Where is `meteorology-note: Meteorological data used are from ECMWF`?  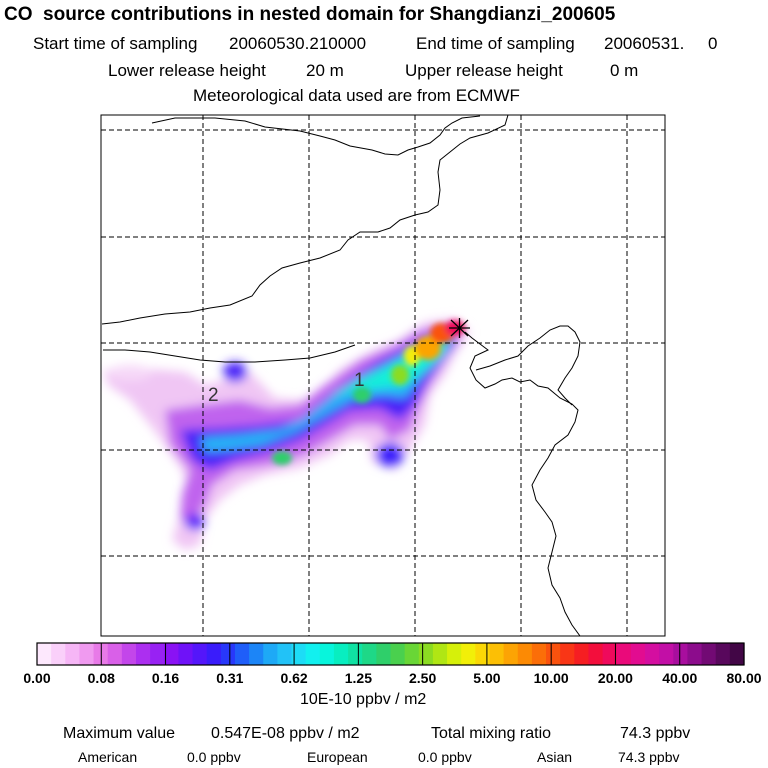 meteorology-note: Meteorological data used are from ECMWF is located at coordinates (356, 95).